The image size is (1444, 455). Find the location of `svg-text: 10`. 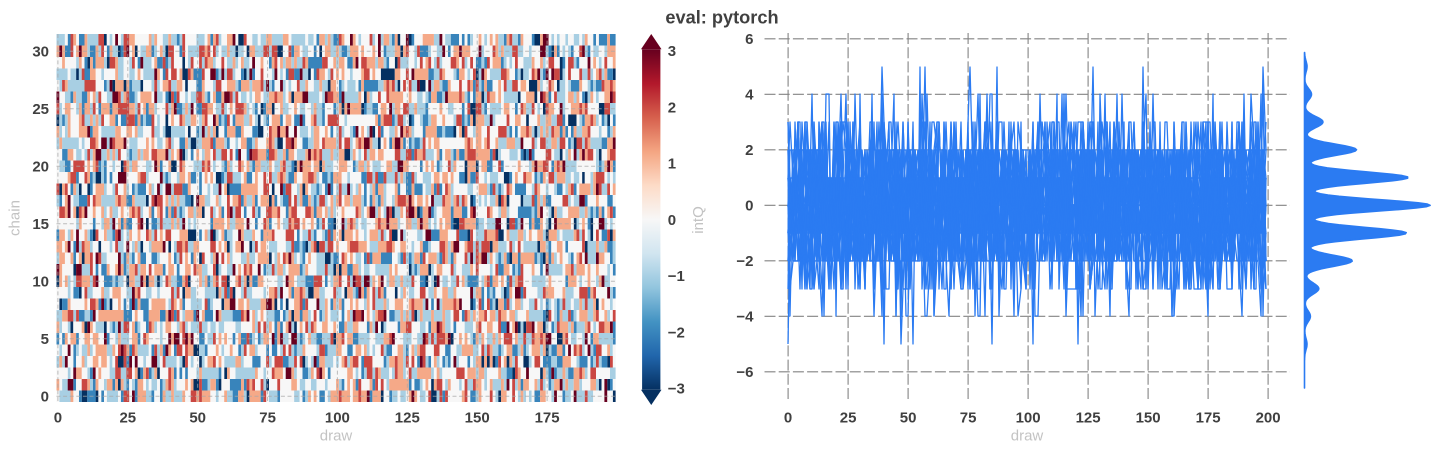

svg-text: 10 is located at coordinates (40, 282).